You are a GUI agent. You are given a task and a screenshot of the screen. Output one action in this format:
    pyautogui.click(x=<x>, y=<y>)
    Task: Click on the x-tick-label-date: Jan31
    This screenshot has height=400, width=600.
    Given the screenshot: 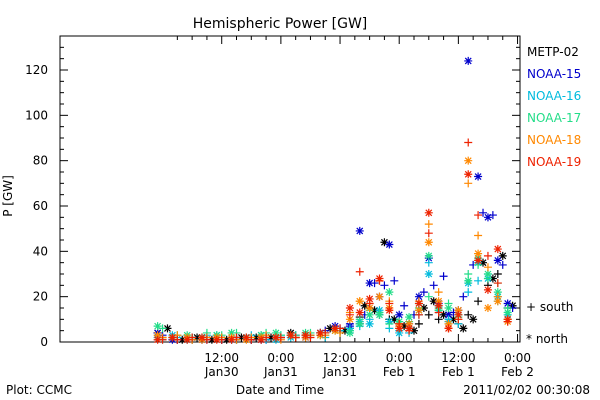 What is the action you would take?
    pyautogui.click(x=339, y=372)
    